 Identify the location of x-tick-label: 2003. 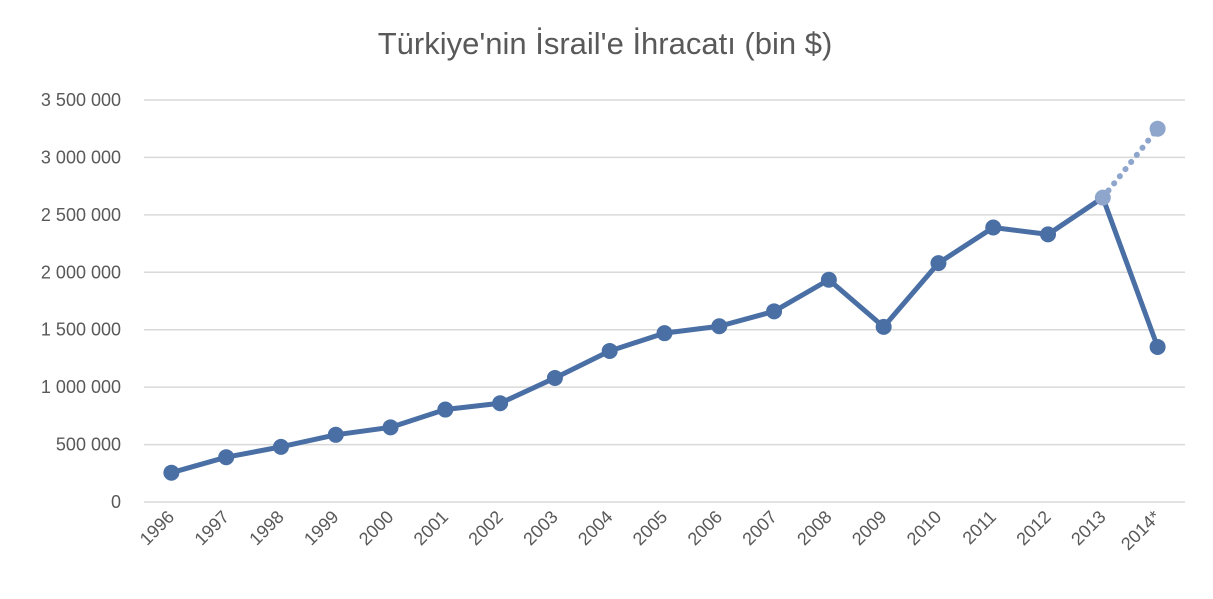
(540, 528).